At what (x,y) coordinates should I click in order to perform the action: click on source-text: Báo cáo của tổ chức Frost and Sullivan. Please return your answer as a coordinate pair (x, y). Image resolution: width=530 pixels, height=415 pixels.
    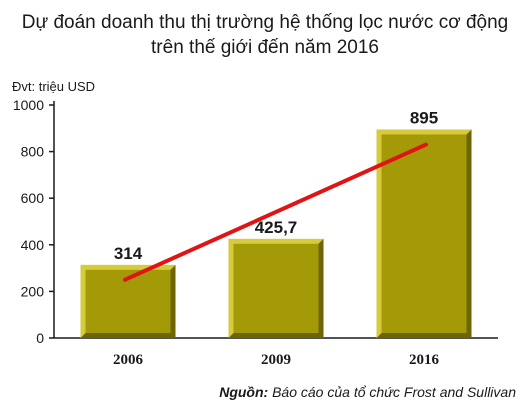
    Looking at the image, I should click on (392, 392).